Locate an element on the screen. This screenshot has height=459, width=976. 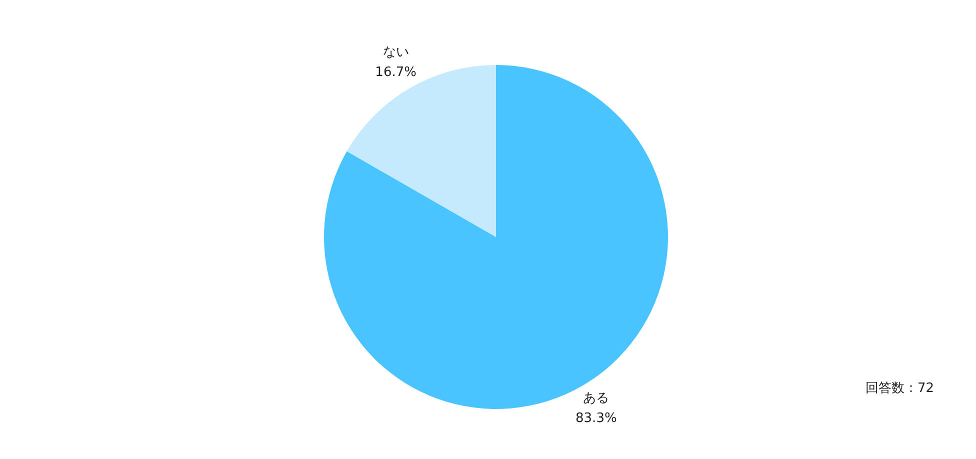
slice-label: ない is located at coordinates (395, 52).